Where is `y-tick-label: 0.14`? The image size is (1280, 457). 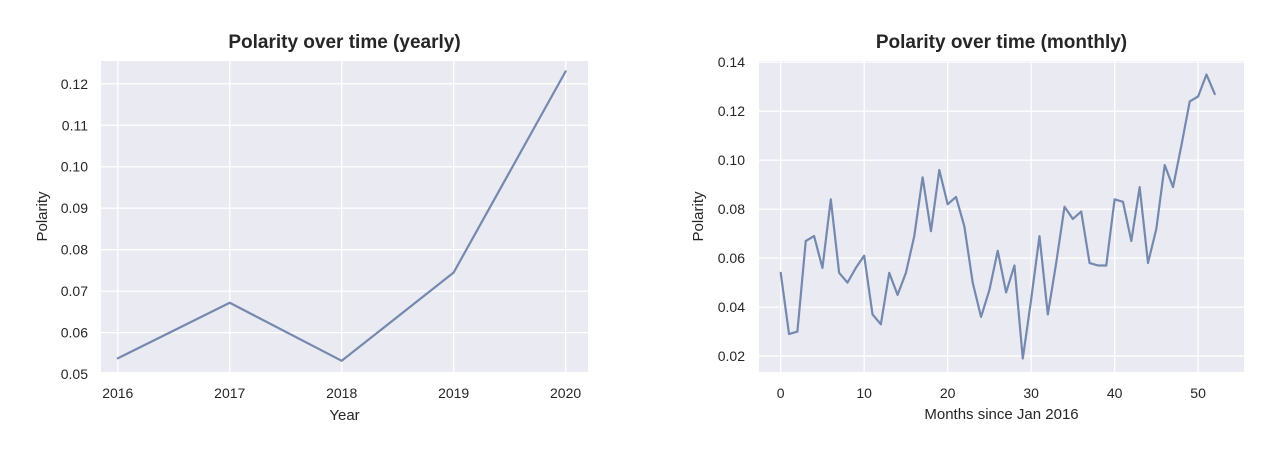
y-tick-label: 0.14 is located at coordinates (731, 62).